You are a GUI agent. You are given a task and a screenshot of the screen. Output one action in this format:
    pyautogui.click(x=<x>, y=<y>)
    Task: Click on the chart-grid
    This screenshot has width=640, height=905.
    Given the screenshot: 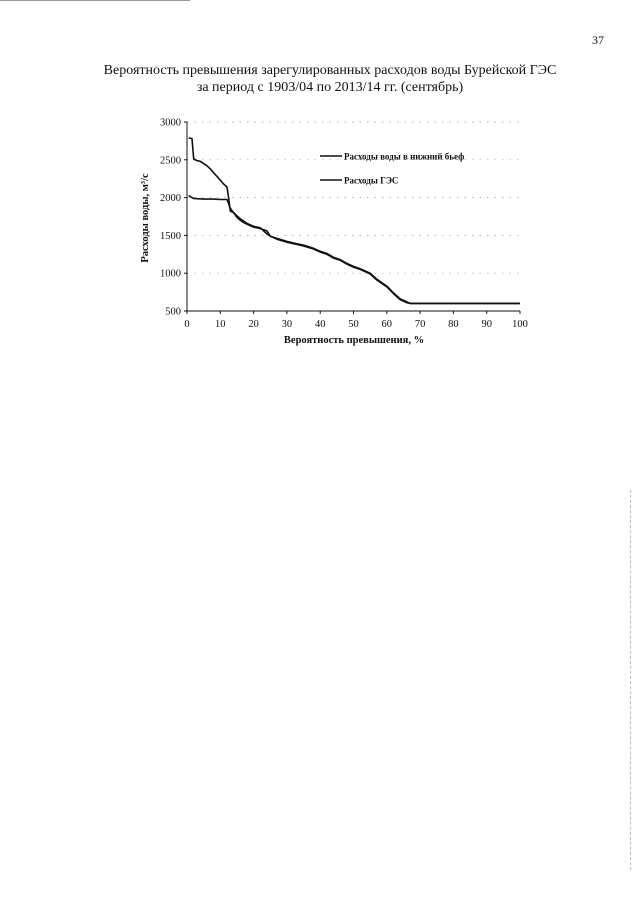 What is the action you would take?
    pyautogui.click(x=353, y=197)
    